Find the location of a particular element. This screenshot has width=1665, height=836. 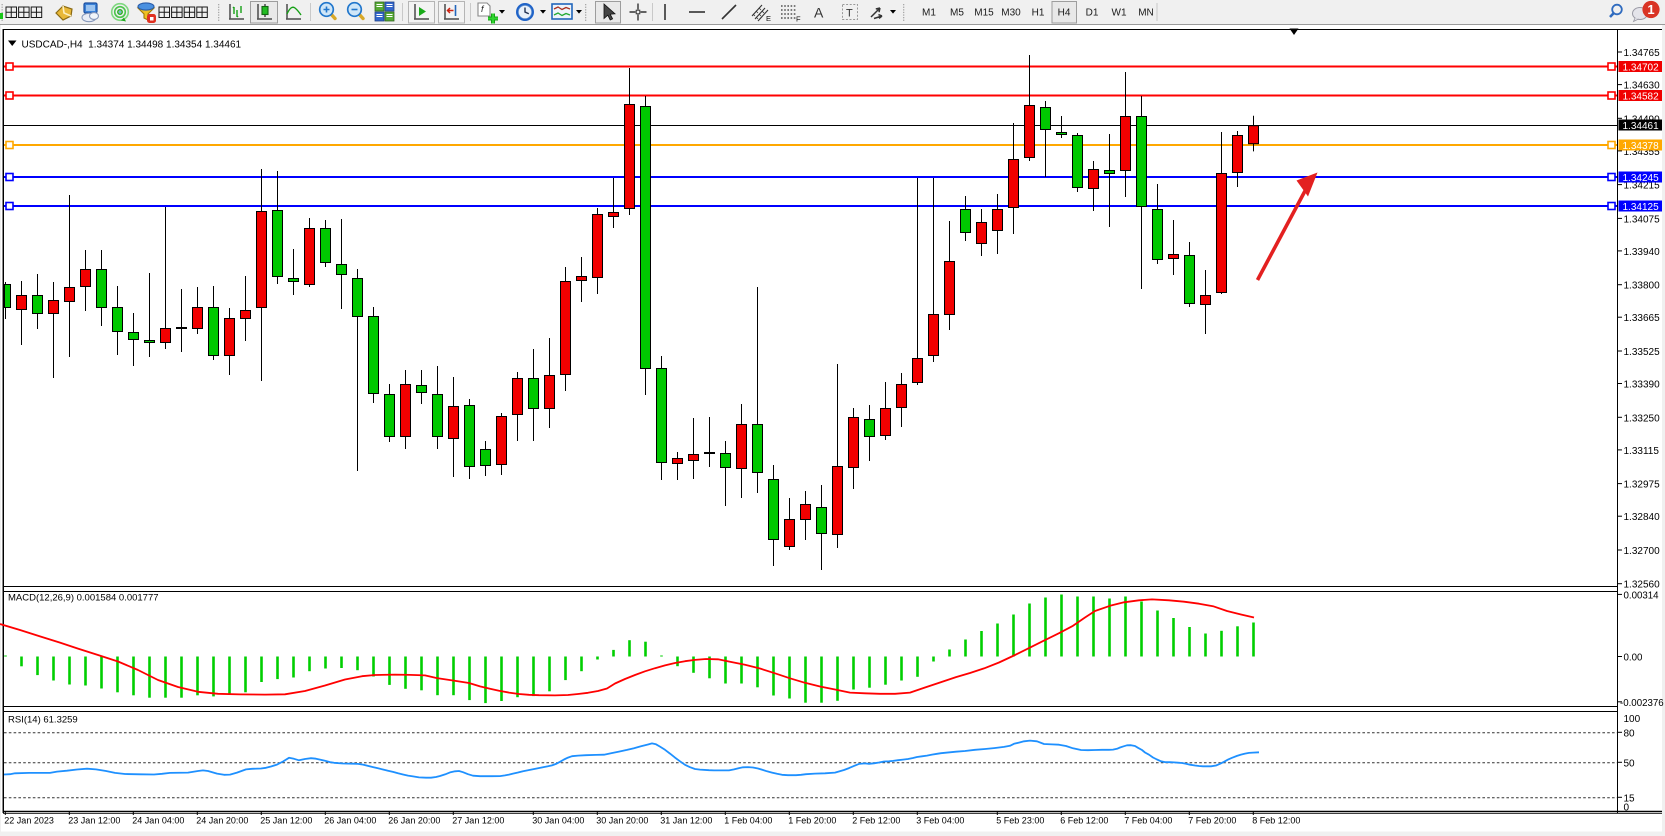

svg-text: 31 Jan 12:00 is located at coordinates (686, 821).